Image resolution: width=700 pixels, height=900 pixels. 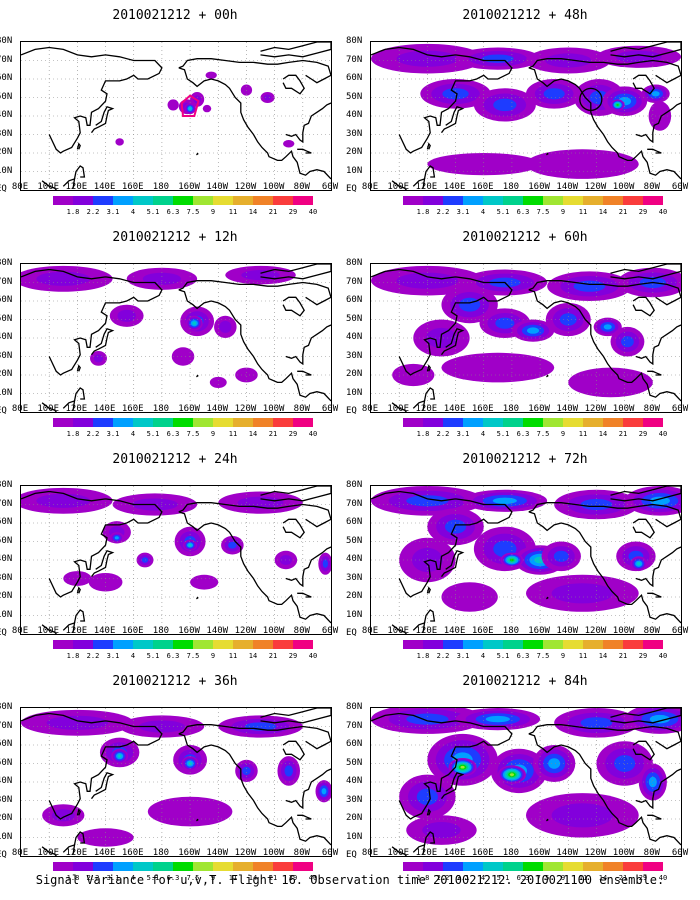 I want to click on colorbar-label: 29, so click(x=643, y=212).